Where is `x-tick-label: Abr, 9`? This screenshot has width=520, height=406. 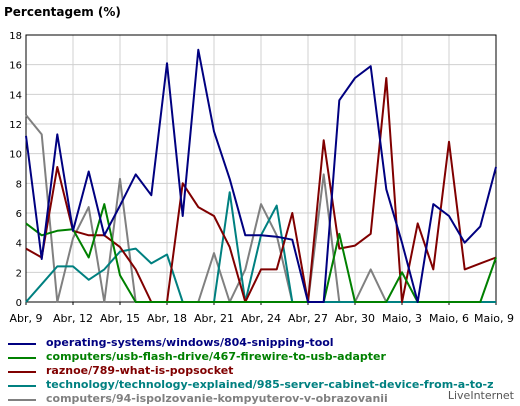 x-tick-label: Abr, 9 is located at coordinates (25, 318).